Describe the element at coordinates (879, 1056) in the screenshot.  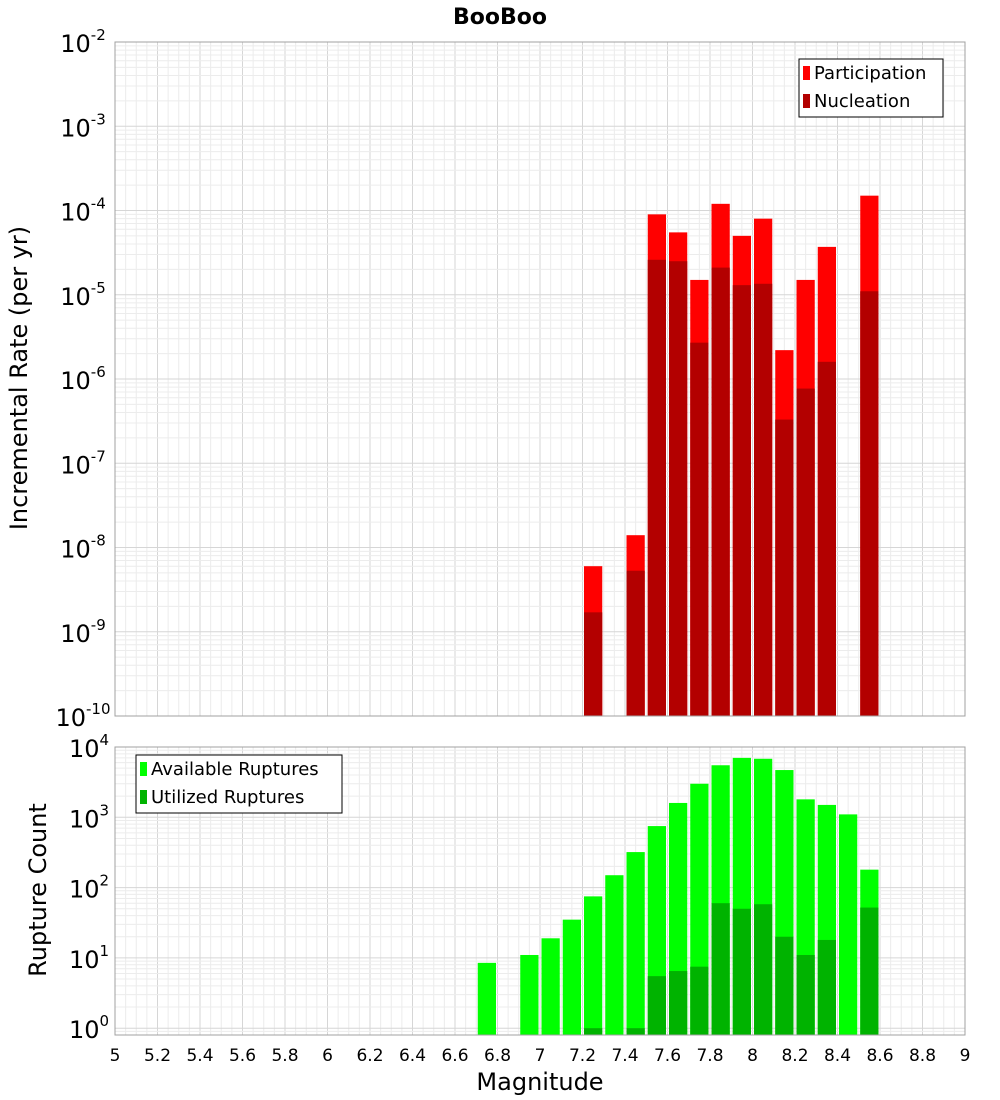
I see `x-tick-label: 8.6` at that location.